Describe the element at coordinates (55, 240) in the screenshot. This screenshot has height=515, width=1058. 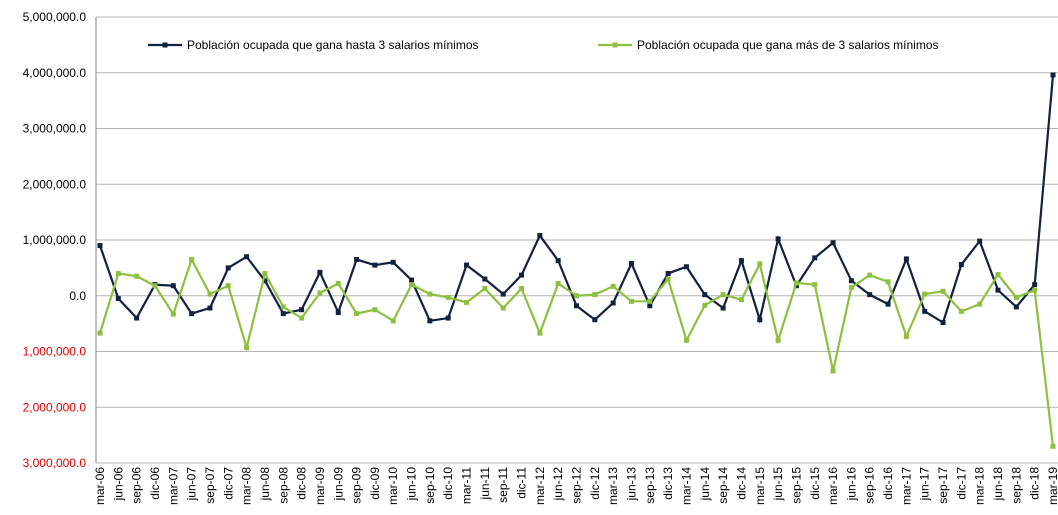
I see `y-tick-label: 1,000,000.0` at that location.